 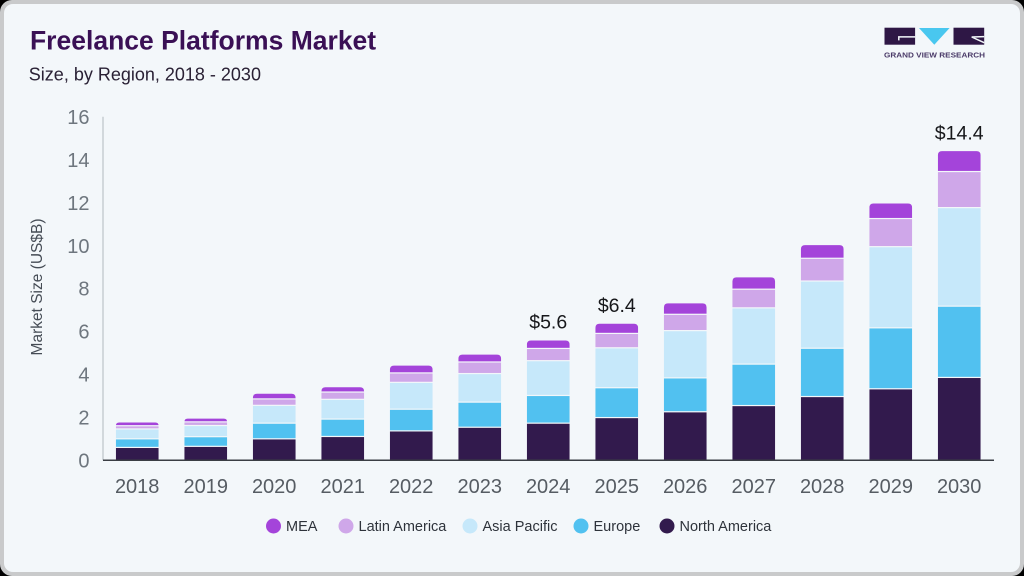 I want to click on svg-text: 2020, so click(x=274, y=487).